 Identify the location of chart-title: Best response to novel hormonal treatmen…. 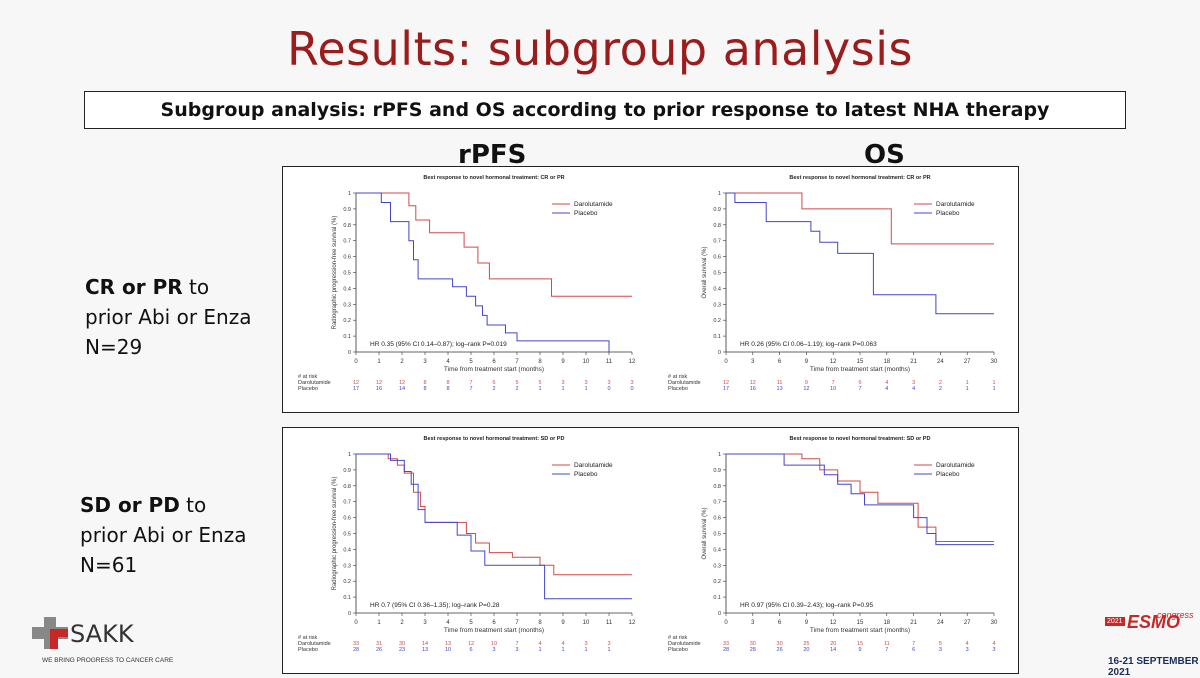
(859, 178).